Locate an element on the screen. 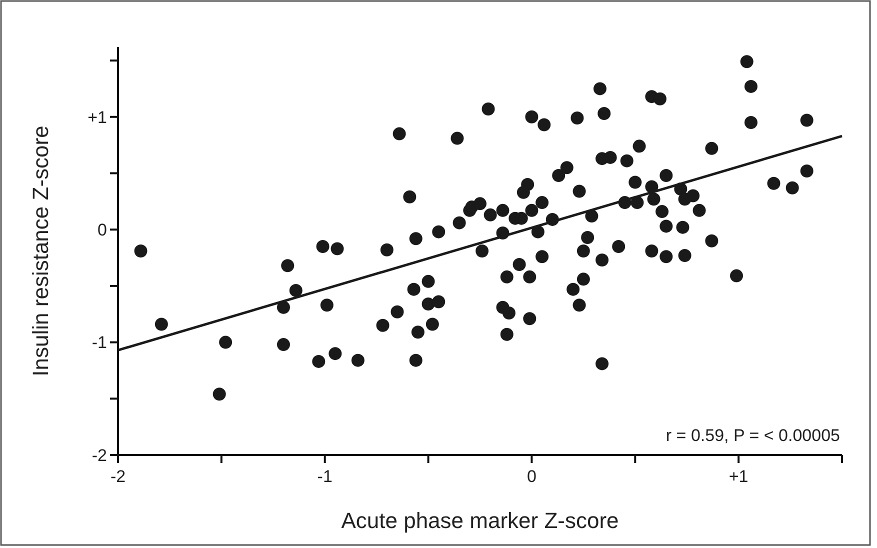 This screenshot has width=877, height=548. y-tick-label: 0 is located at coordinates (102, 230).